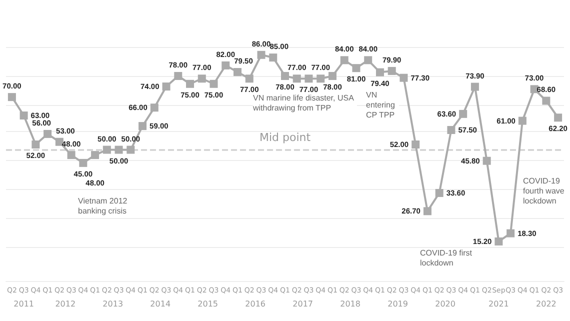 This screenshot has height=321, width=570. Describe the element at coordinates (255, 304) in the screenshot. I see `text: 2016` at that location.